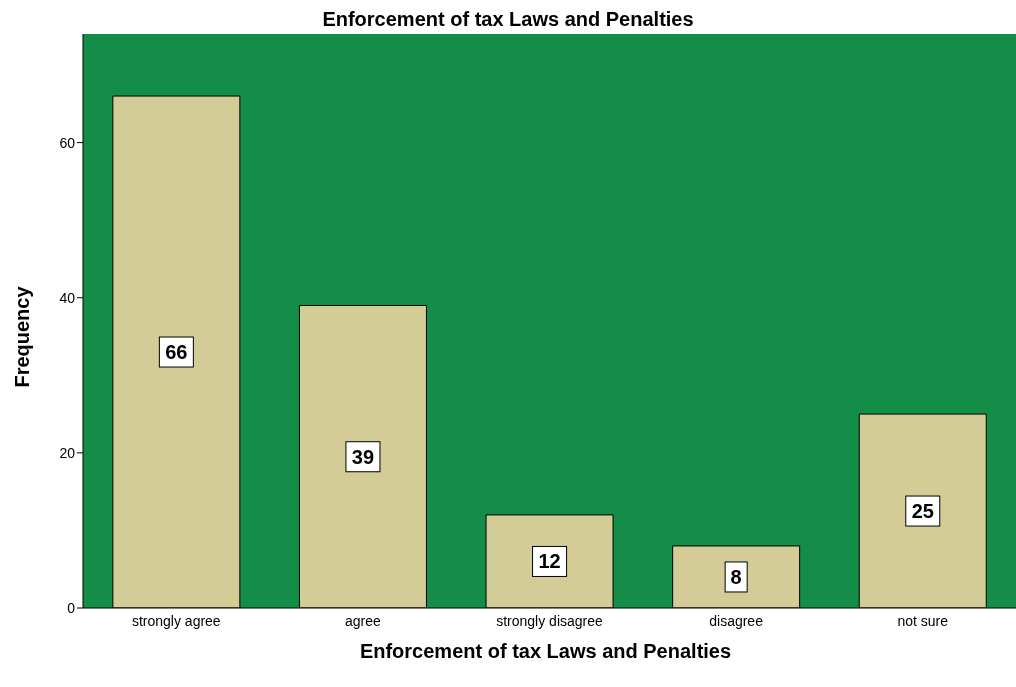 This screenshot has width=1016, height=687. What do you see at coordinates (67, 297) in the screenshot?
I see `y-tick-label: 40` at bounding box center [67, 297].